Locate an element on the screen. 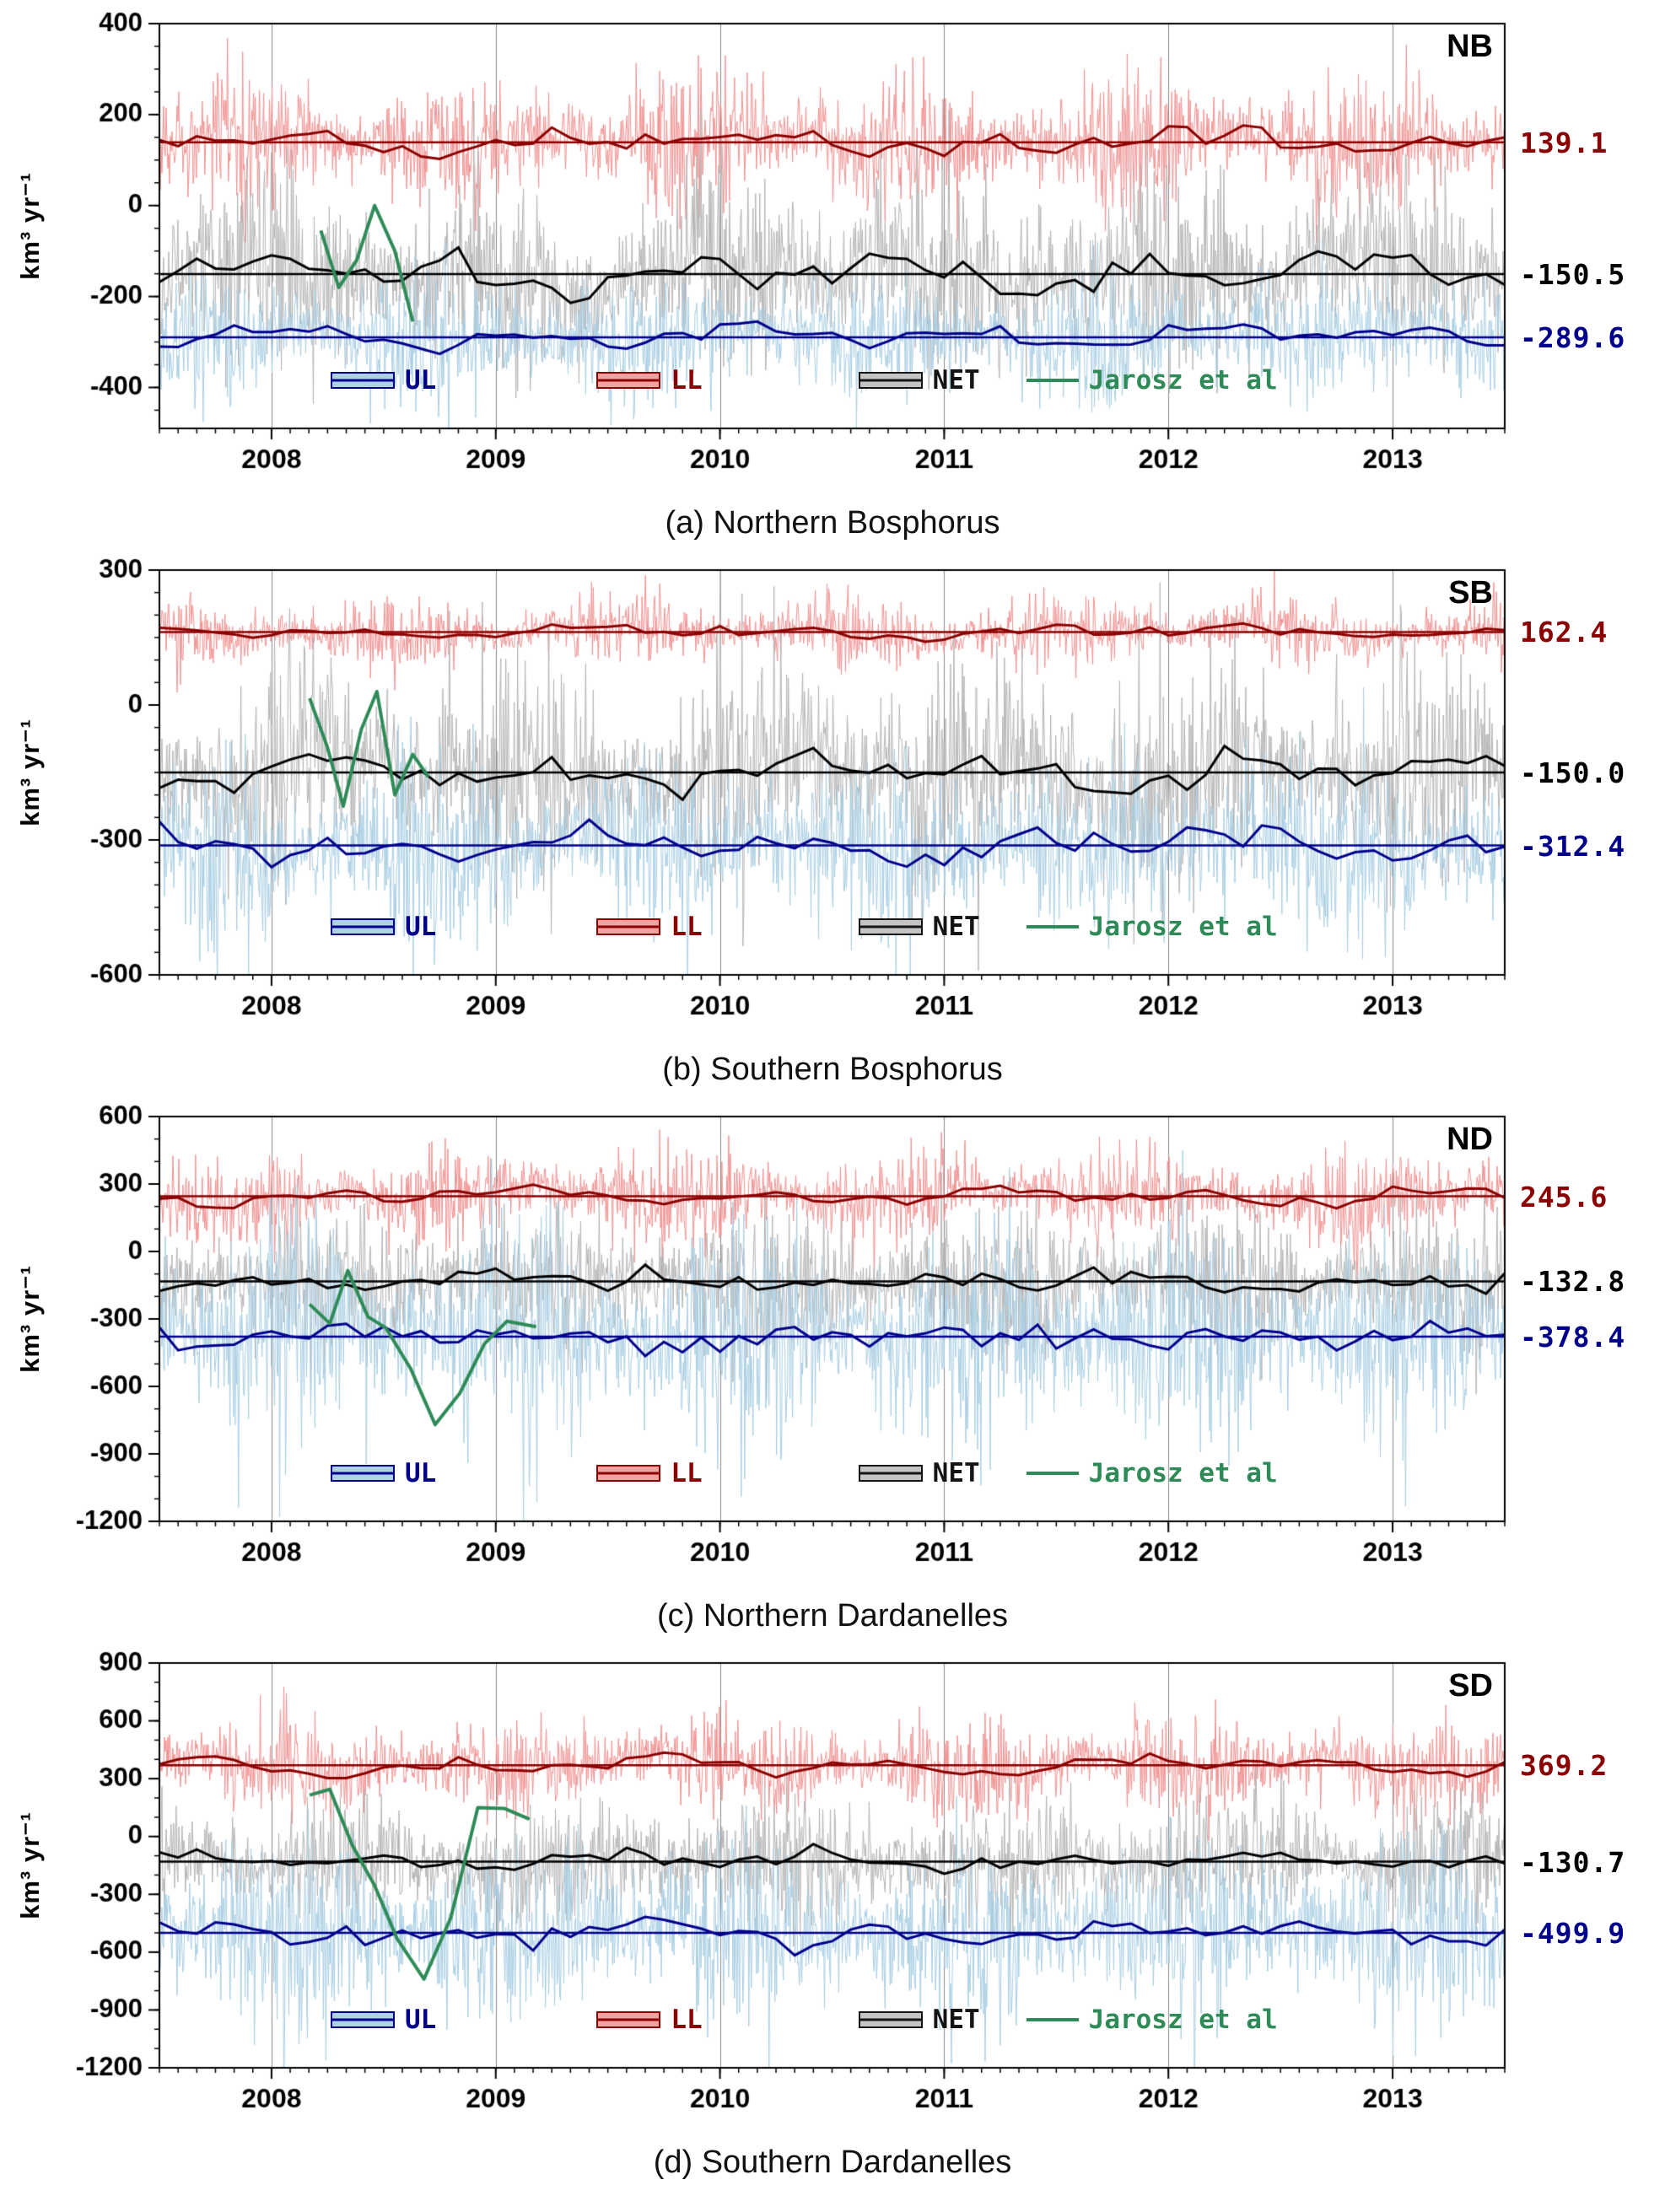 The image size is (1665, 2212). mean-value-net: -150.5 is located at coordinates (1573, 274).